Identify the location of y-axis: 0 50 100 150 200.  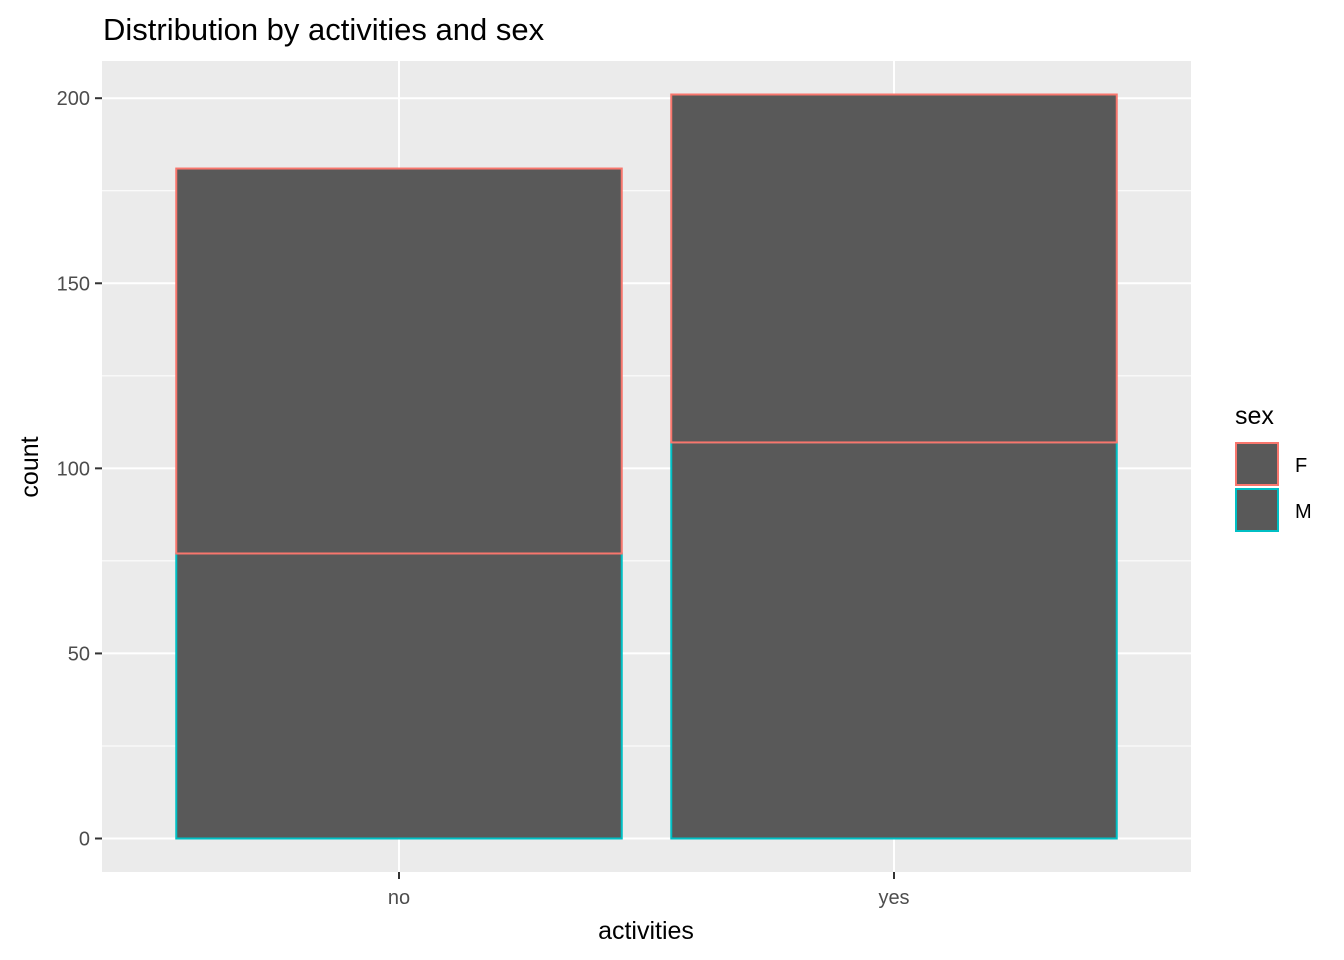
(79, 469).